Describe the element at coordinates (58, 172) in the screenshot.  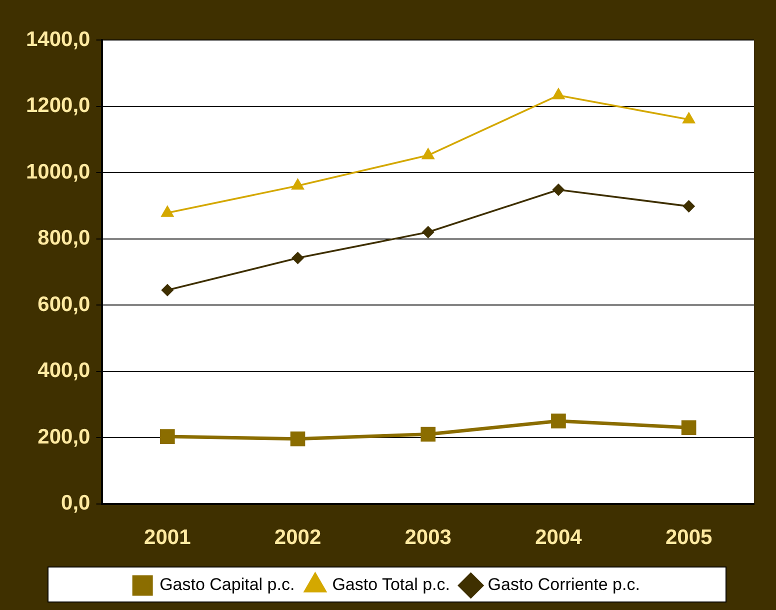
I see `y-tick-label: 1000,0` at that location.